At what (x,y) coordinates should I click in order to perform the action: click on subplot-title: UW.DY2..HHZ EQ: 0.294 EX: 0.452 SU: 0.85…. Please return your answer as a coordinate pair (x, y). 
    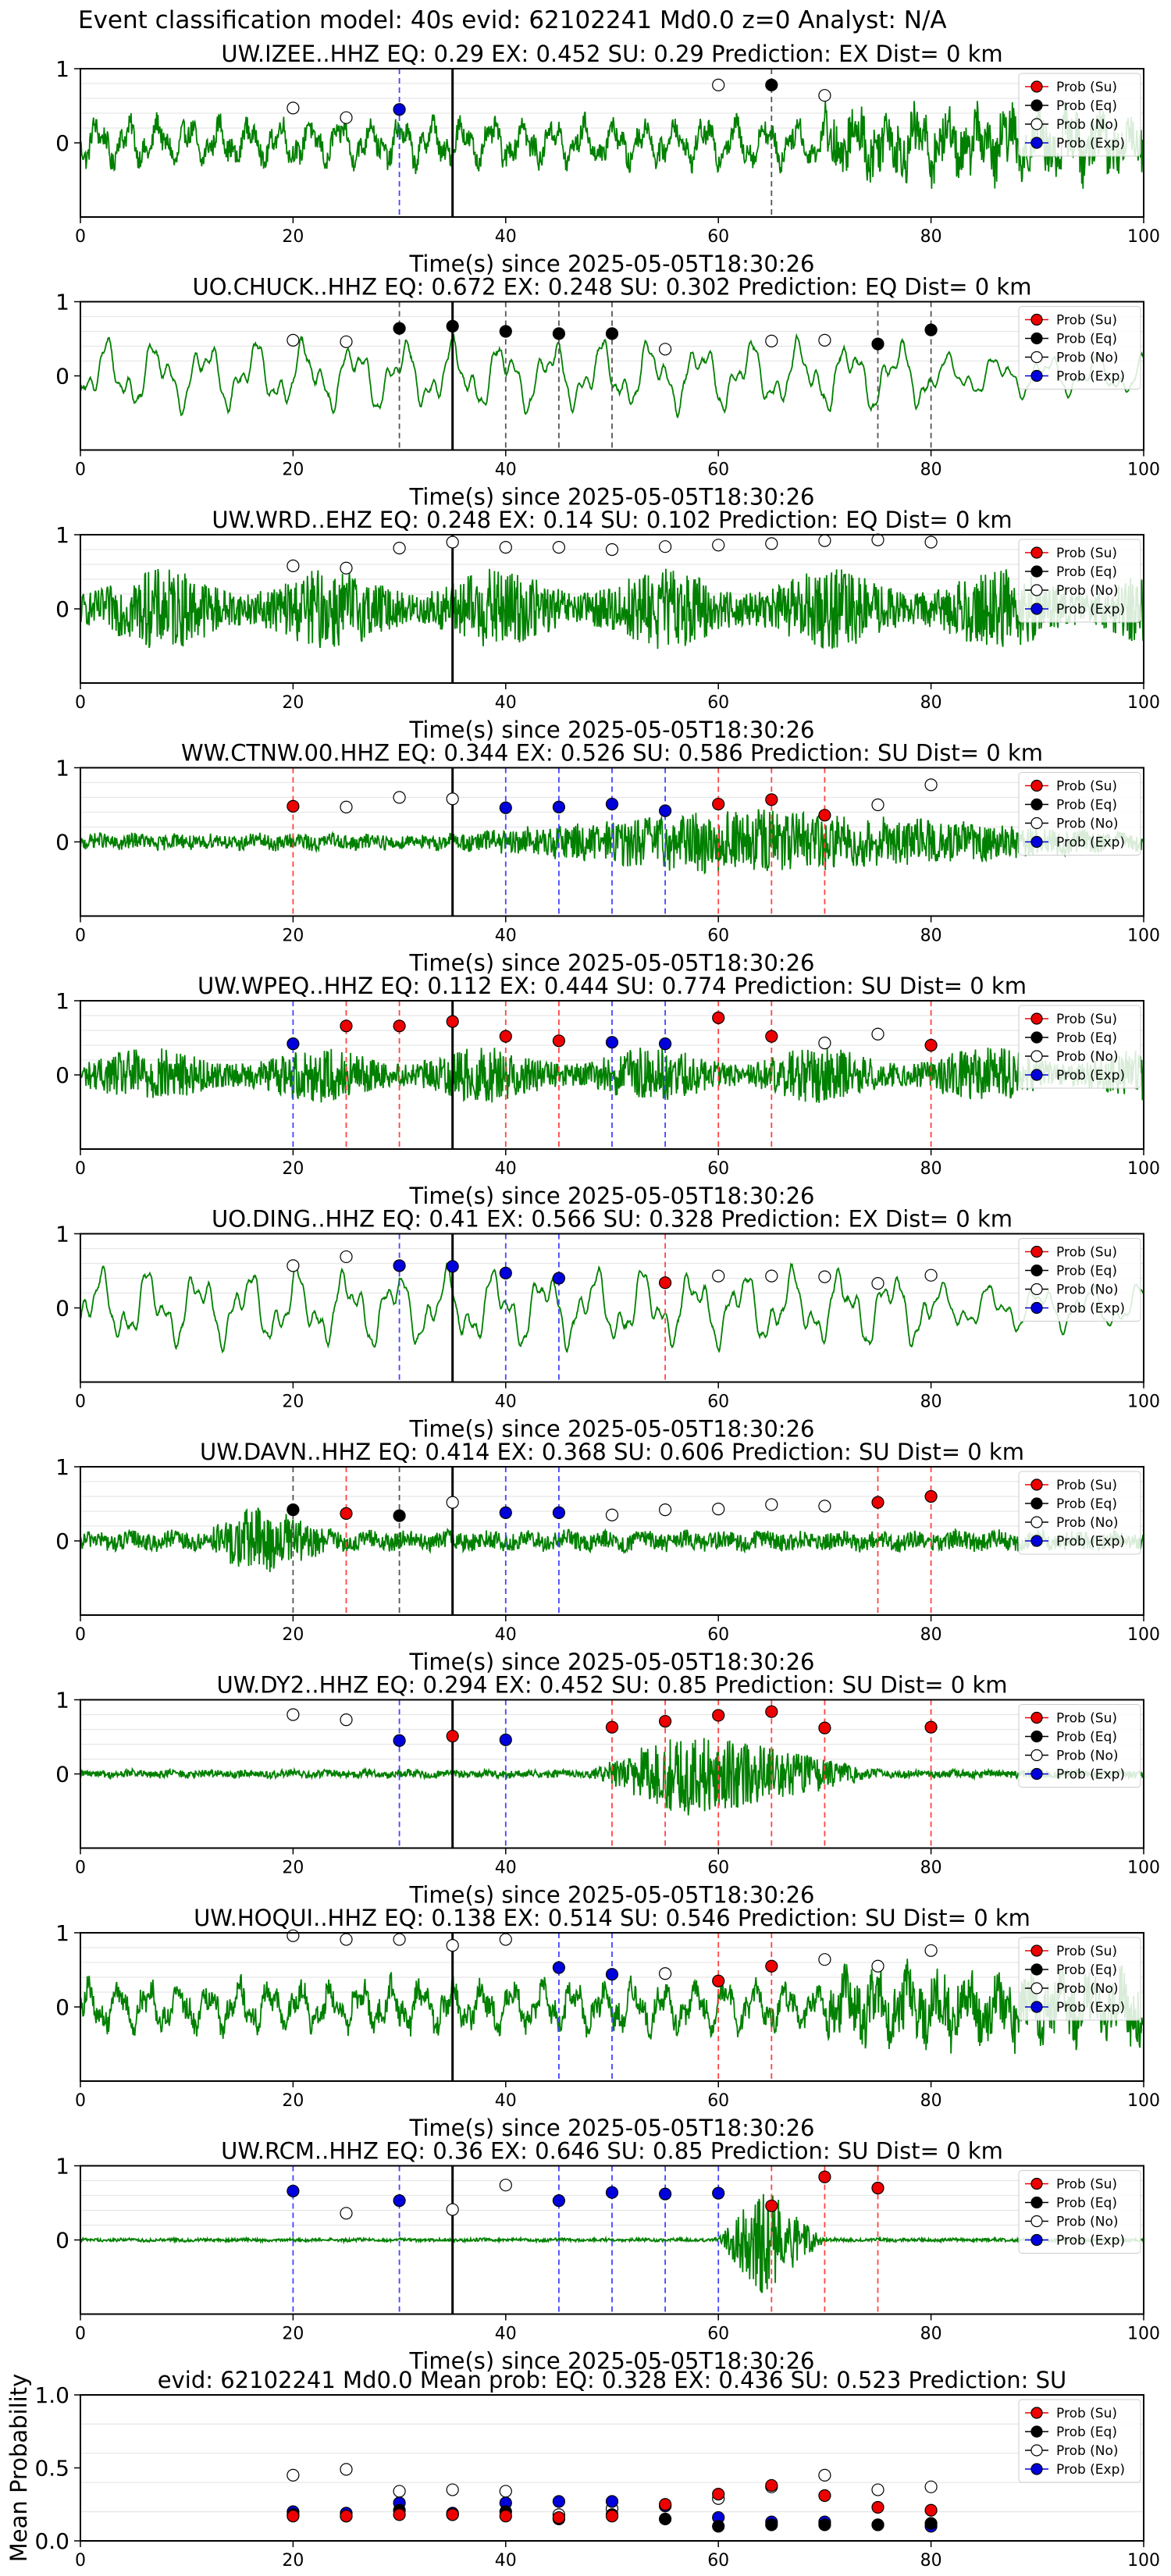
    Looking at the image, I should click on (611, 1685).